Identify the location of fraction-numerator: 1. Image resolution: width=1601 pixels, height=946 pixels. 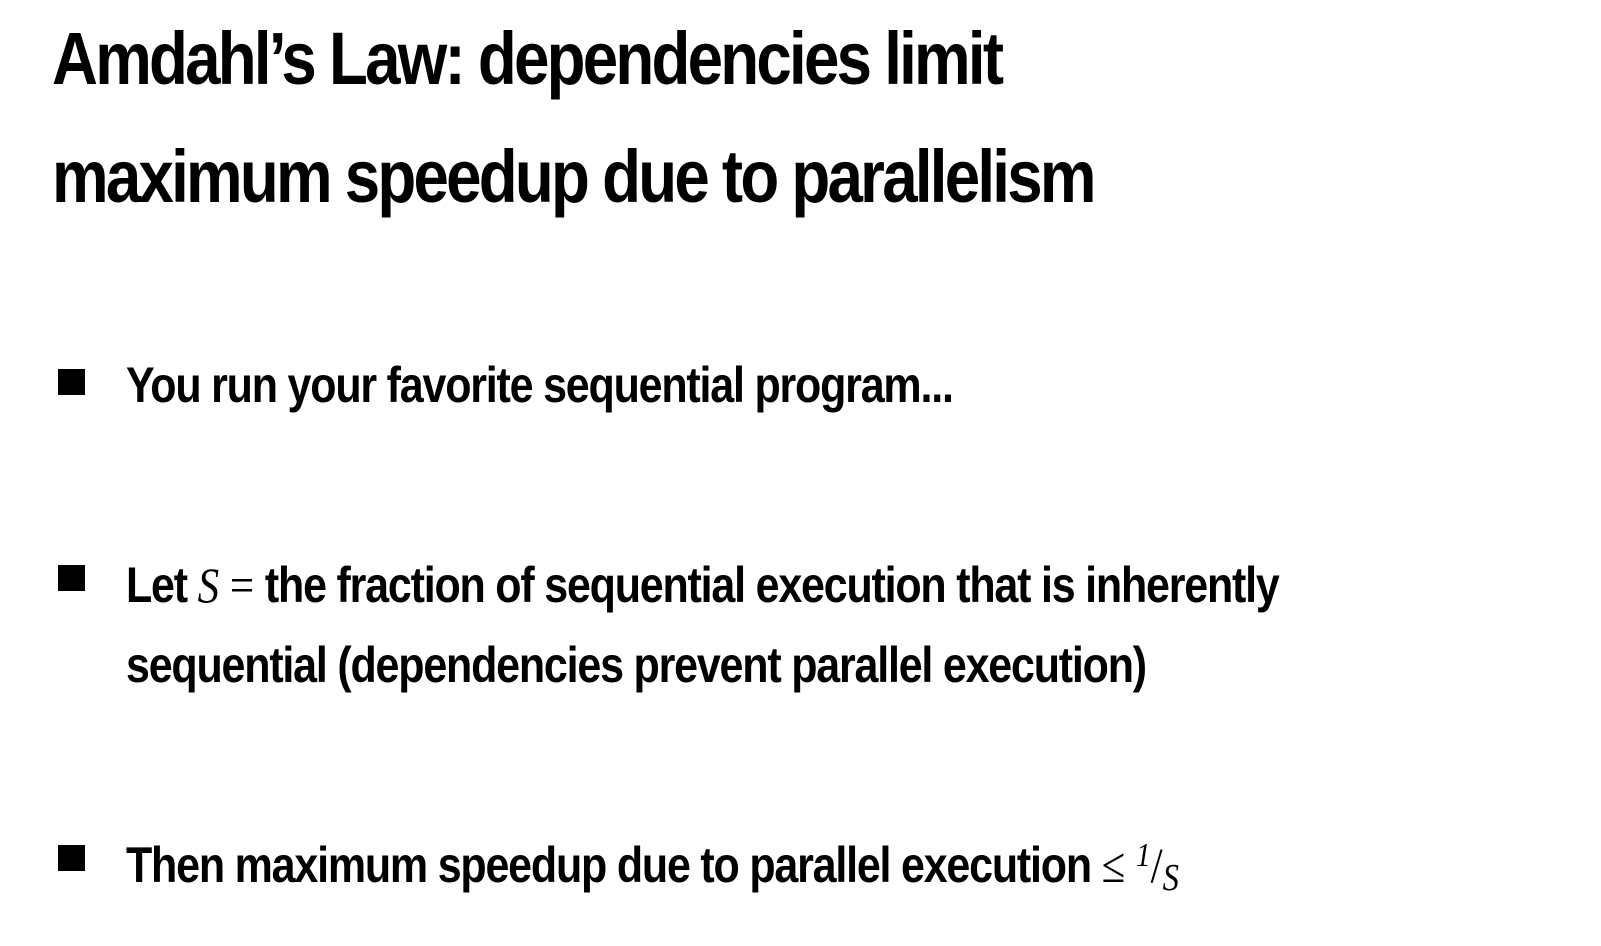
(1143, 855).